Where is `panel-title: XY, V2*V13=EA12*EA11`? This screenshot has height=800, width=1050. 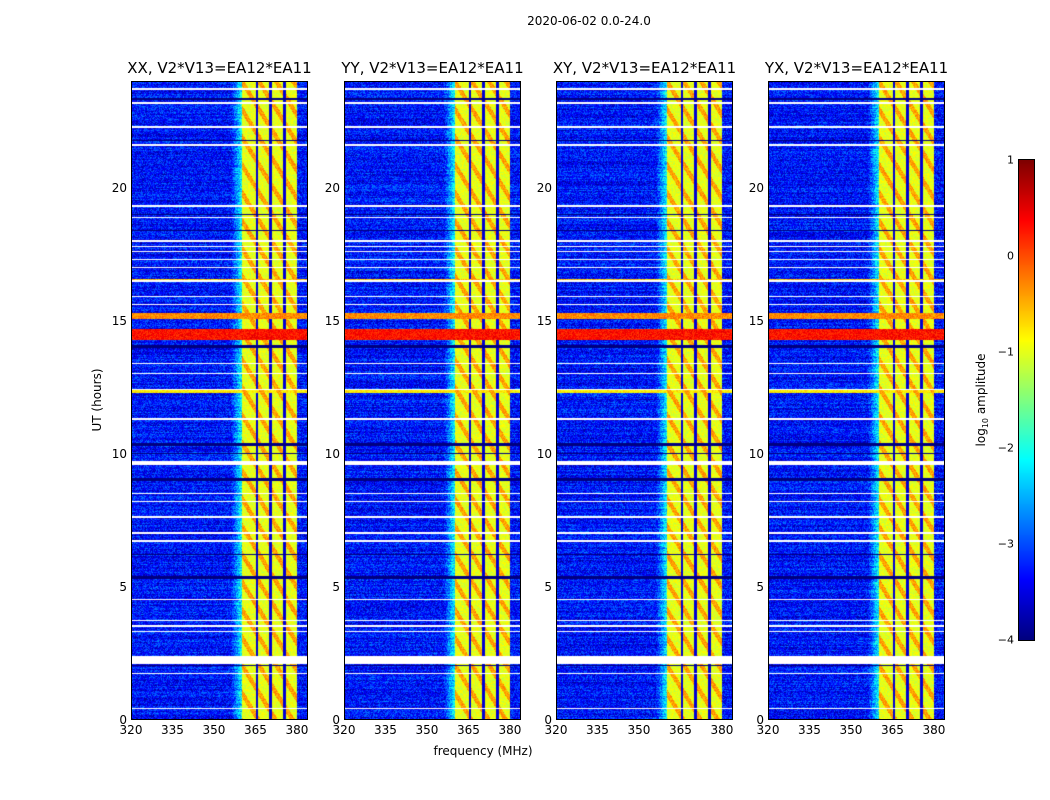
panel-title: XY, V2*V13=EA12*EA11 is located at coordinates (644, 68).